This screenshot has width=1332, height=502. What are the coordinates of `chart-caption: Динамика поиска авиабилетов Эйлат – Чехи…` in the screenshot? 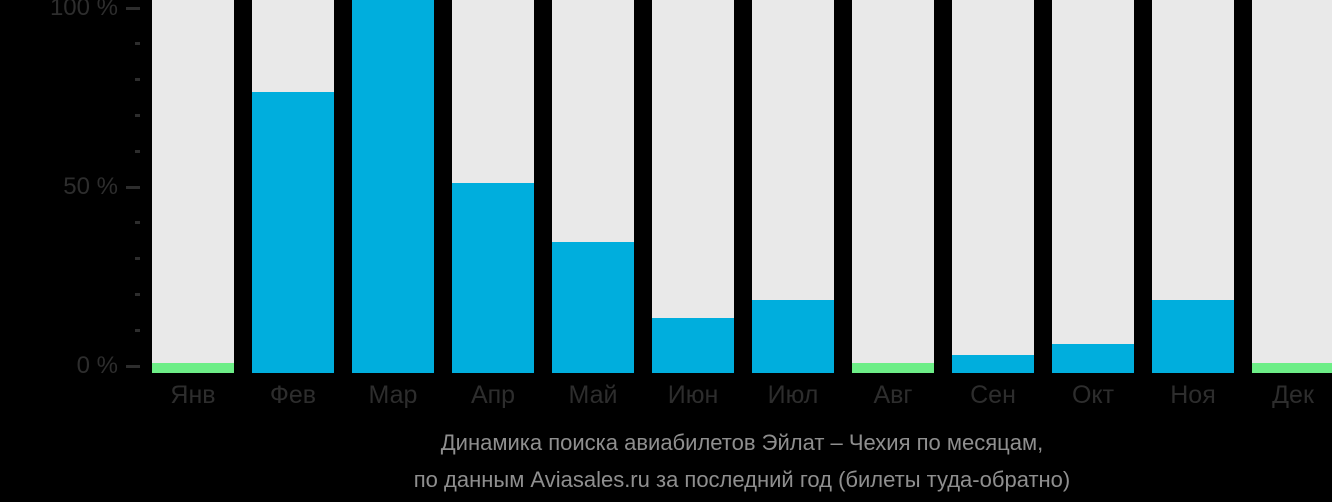 It's located at (742, 461).